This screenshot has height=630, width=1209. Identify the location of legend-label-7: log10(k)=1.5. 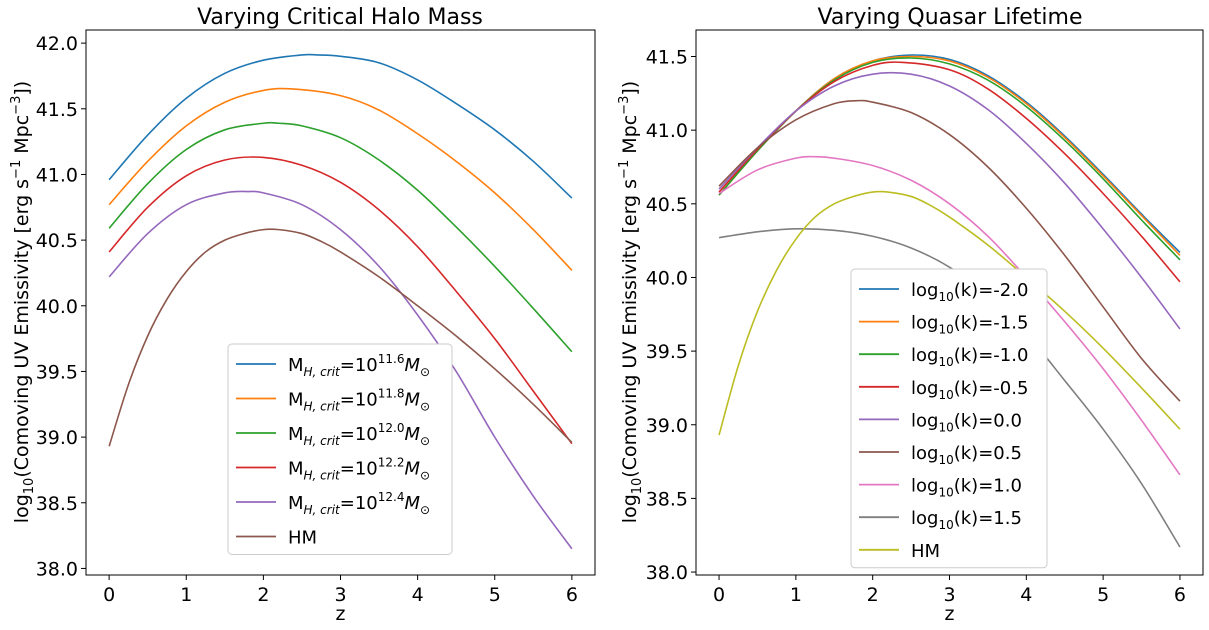
(966, 520).